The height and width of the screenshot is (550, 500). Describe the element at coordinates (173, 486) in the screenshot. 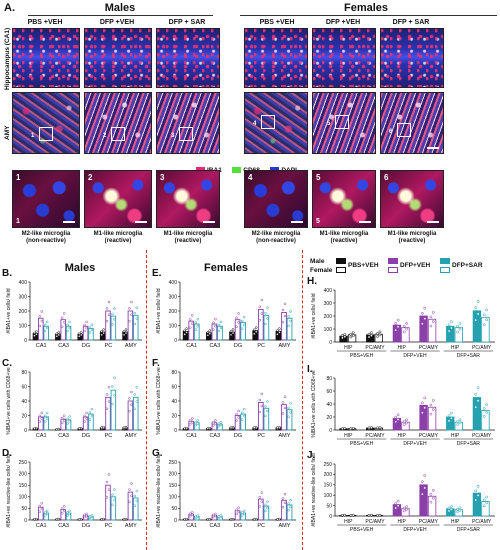

I see `panel-g-ytick-label-3: 150` at that location.